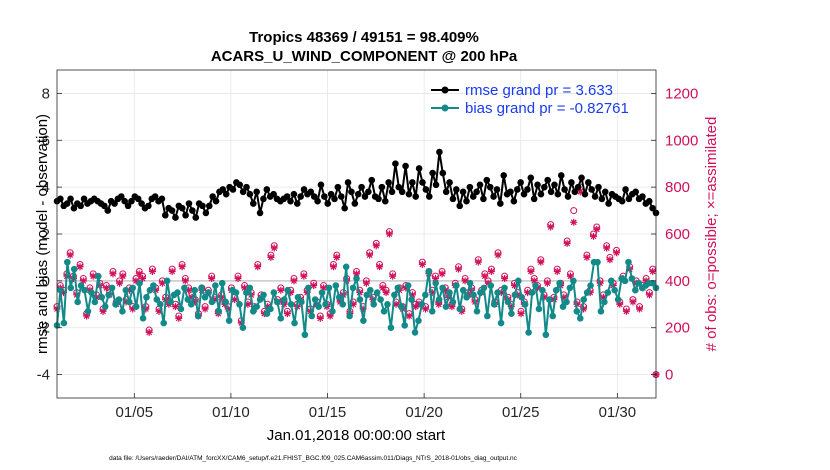 This screenshot has width=830, height=470. What do you see at coordinates (231, 412) in the screenshot?
I see `x-tick-label: 01/10` at bounding box center [231, 412].